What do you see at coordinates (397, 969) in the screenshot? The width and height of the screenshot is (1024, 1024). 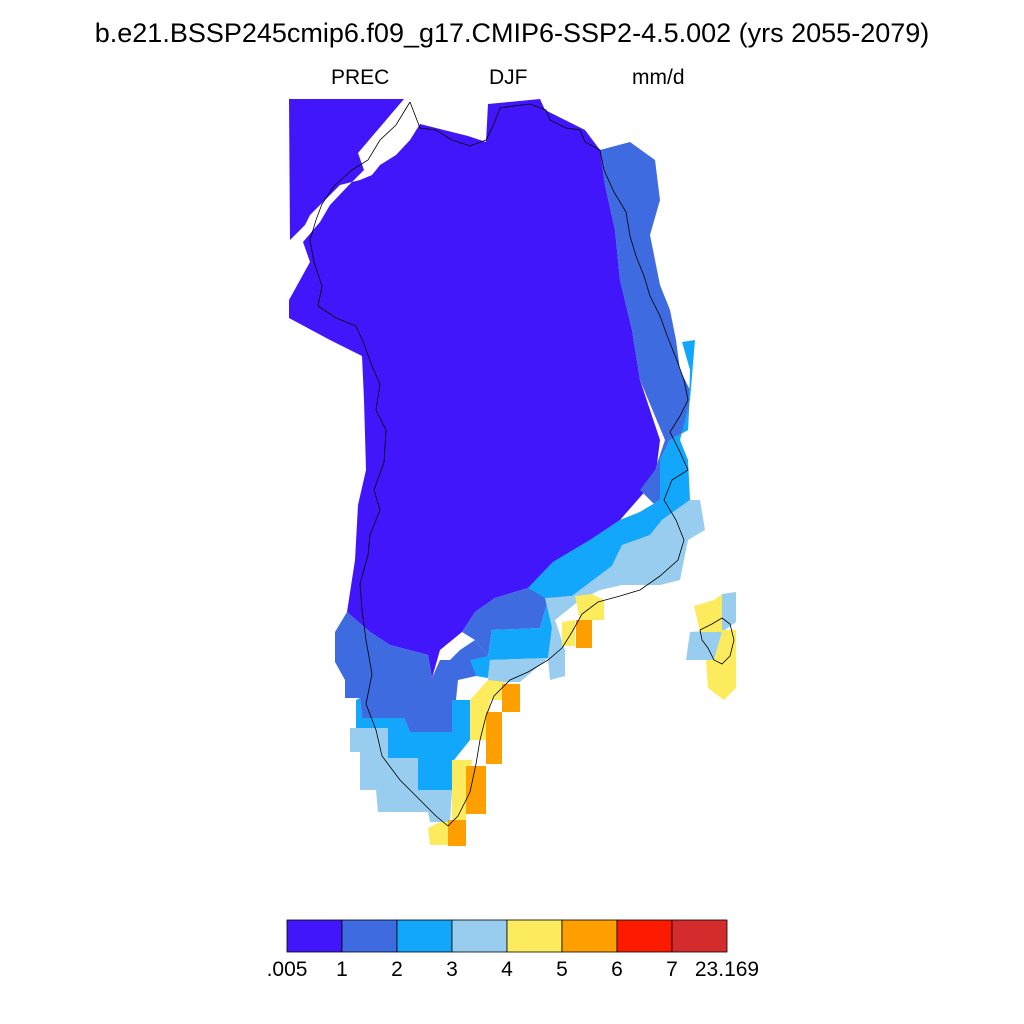 I see `colorbar-tick-label: 2` at bounding box center [397, 969].